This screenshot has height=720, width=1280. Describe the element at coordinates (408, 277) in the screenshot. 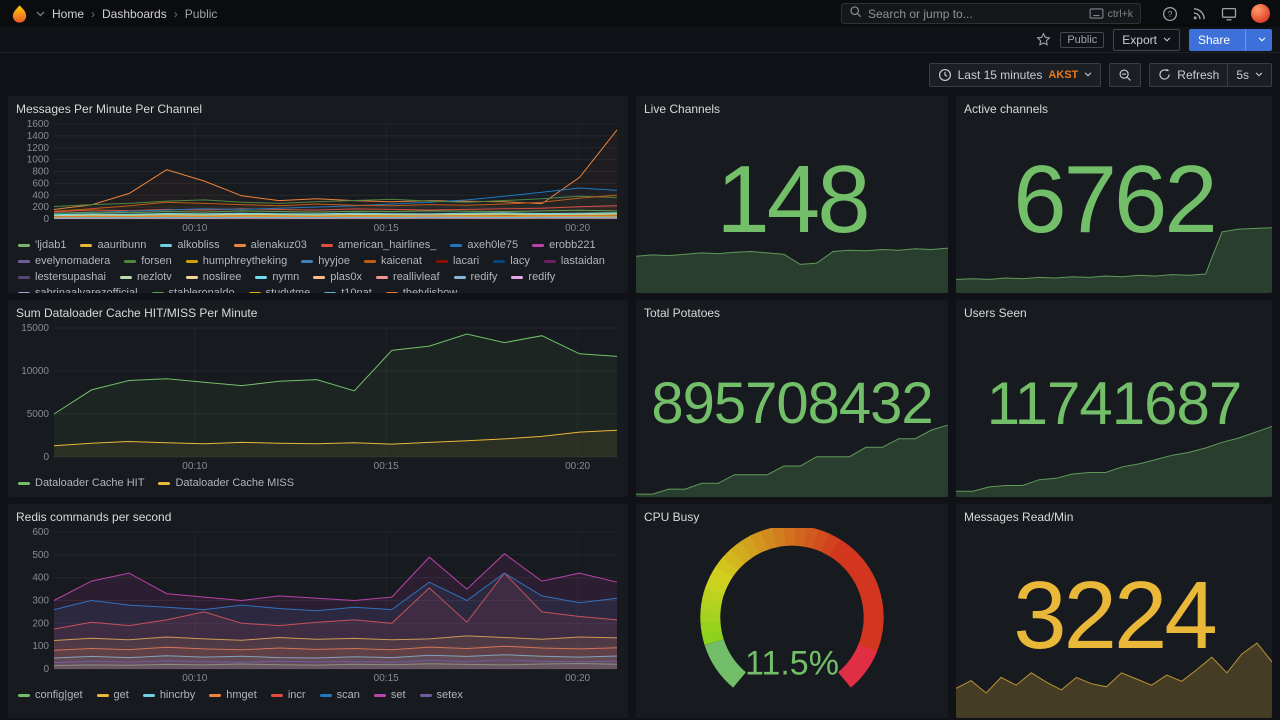

I see `legend-item: reallivleaf` at that location.